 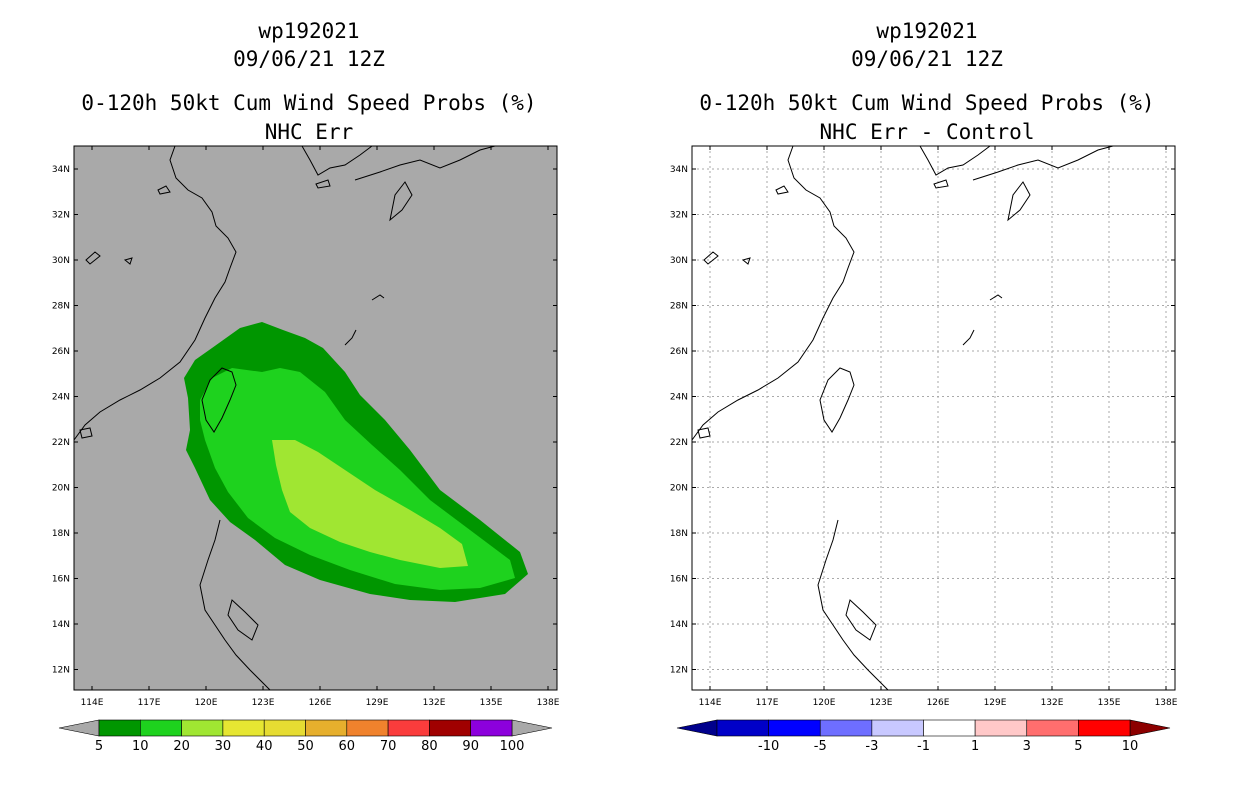 I want to click on colorbar-label: 60, so click(x=347, y=746).